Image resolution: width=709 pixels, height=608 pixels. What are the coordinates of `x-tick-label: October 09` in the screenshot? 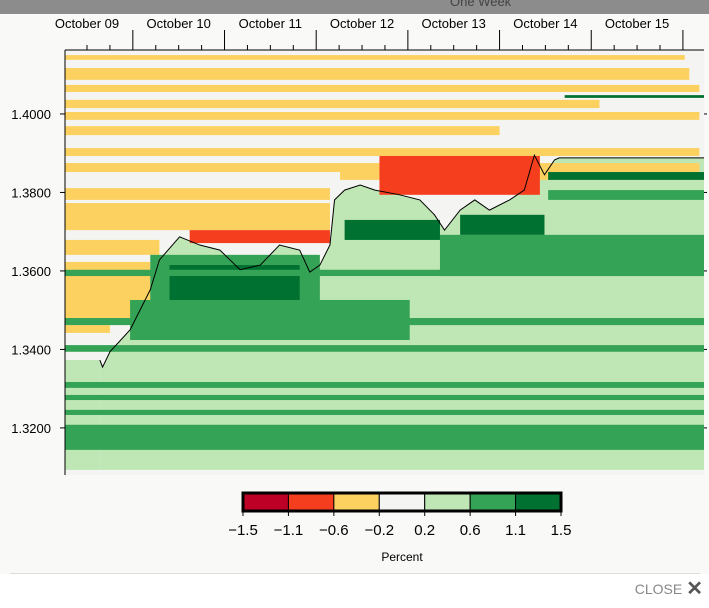 It's located at (87, 23).